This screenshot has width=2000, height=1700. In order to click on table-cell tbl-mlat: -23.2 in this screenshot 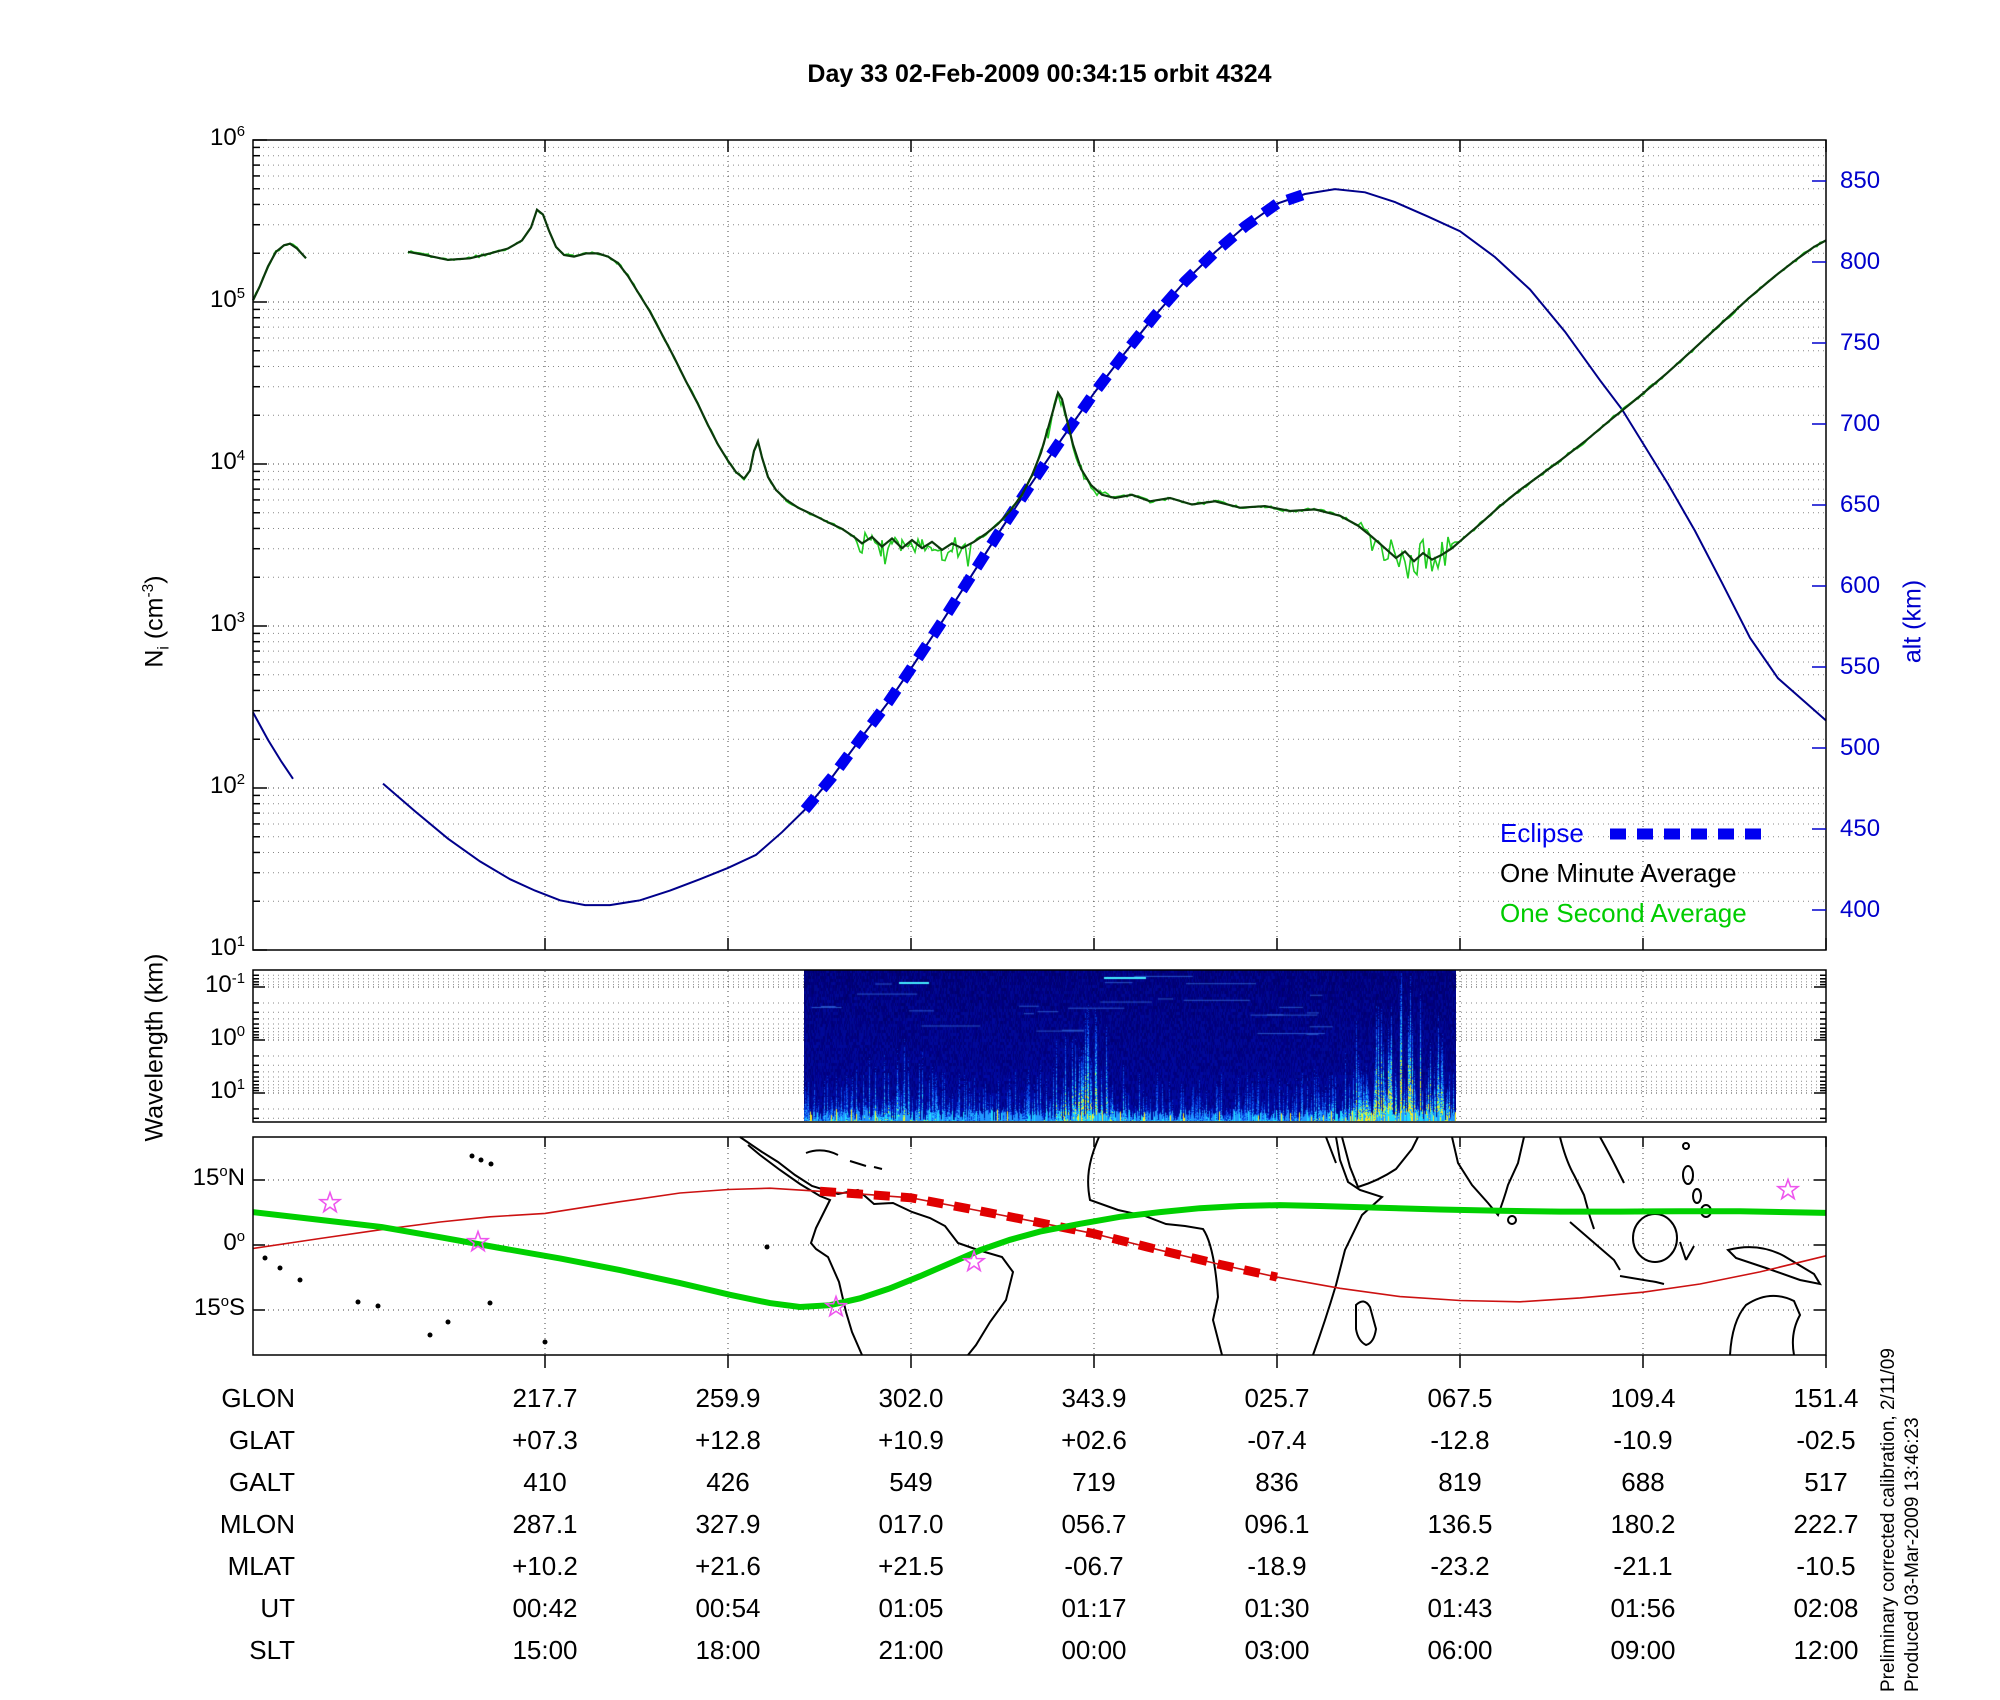, I will do `click(1460, 1566)`.